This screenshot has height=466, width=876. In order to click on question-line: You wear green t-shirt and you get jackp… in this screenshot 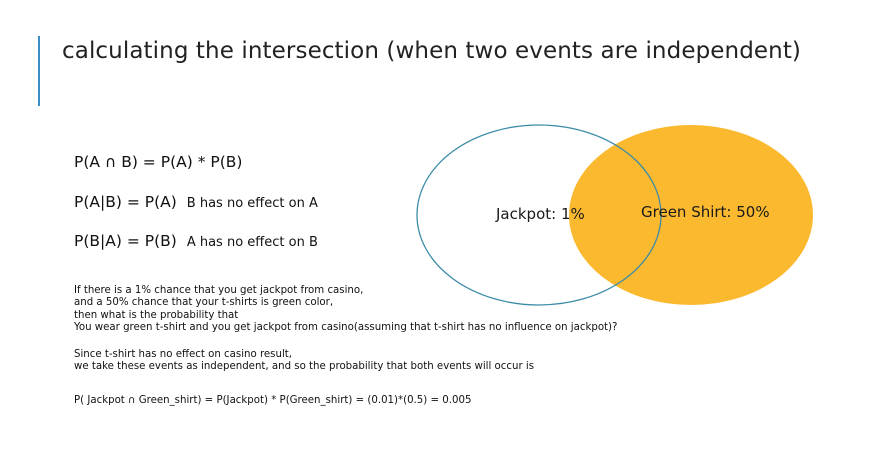, I will do `click(346, 328)`.